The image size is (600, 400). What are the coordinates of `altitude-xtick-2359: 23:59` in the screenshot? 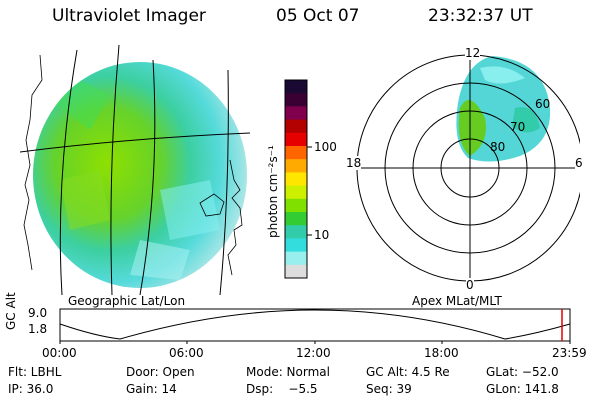 It's located at (569, 353).